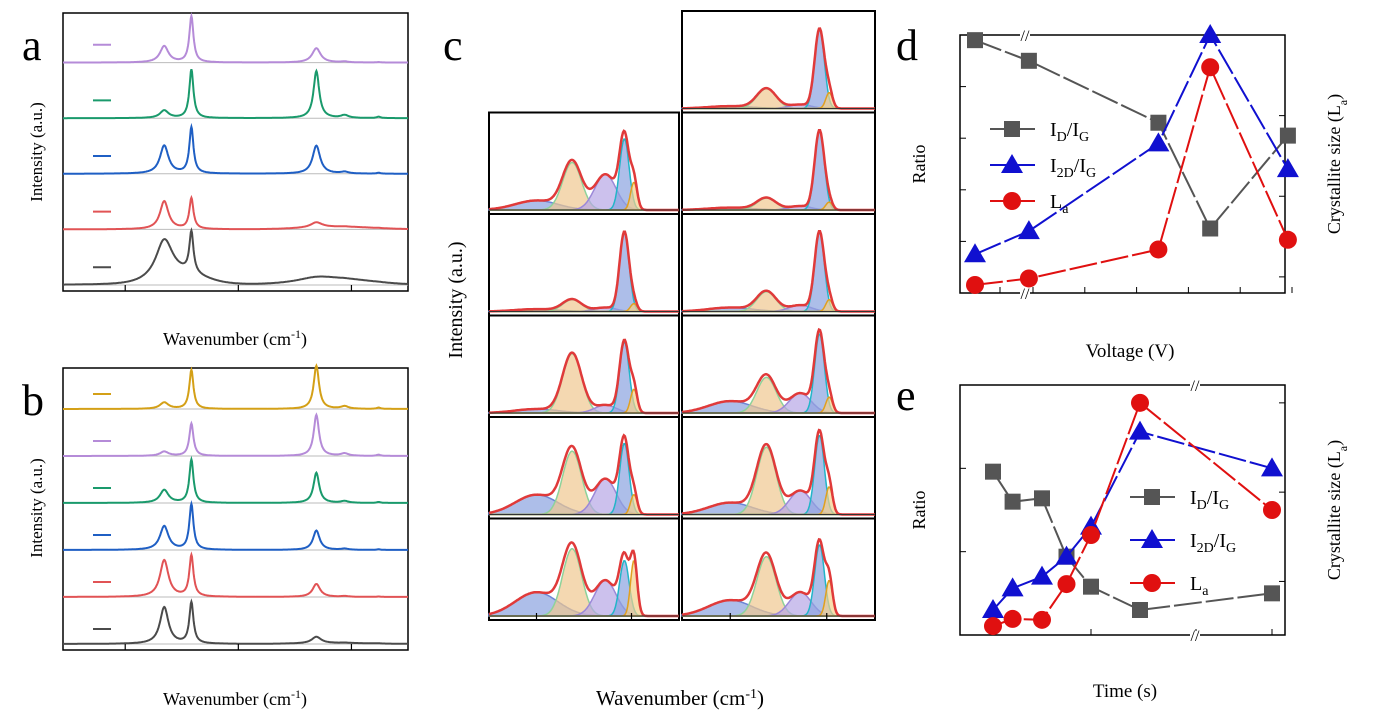  What do you see at coordinates (235, 698) in the screenshot?
I see `panel-b-xlabel: Wavenumber (cm-1)` at bounding box center [235, 698].